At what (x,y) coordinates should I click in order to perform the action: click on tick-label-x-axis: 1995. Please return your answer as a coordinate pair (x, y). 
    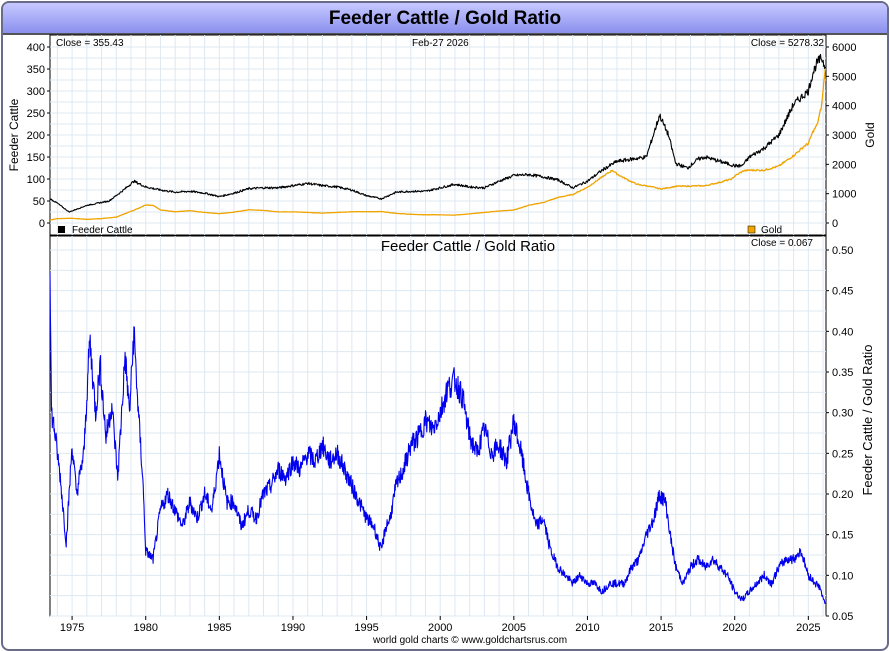
    Looking at the image, I should click on (366, 628).